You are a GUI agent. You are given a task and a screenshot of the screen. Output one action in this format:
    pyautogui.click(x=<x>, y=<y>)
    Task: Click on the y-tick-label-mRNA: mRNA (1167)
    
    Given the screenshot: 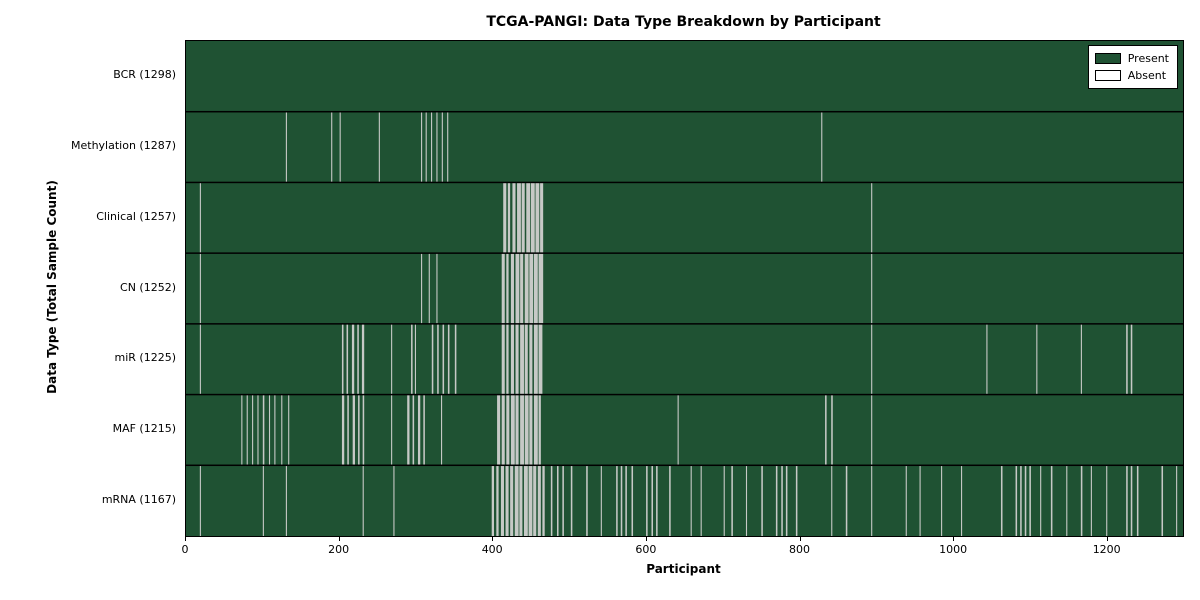 What is the action you would take?
    pyautogui.click(x=138, y=499)
    